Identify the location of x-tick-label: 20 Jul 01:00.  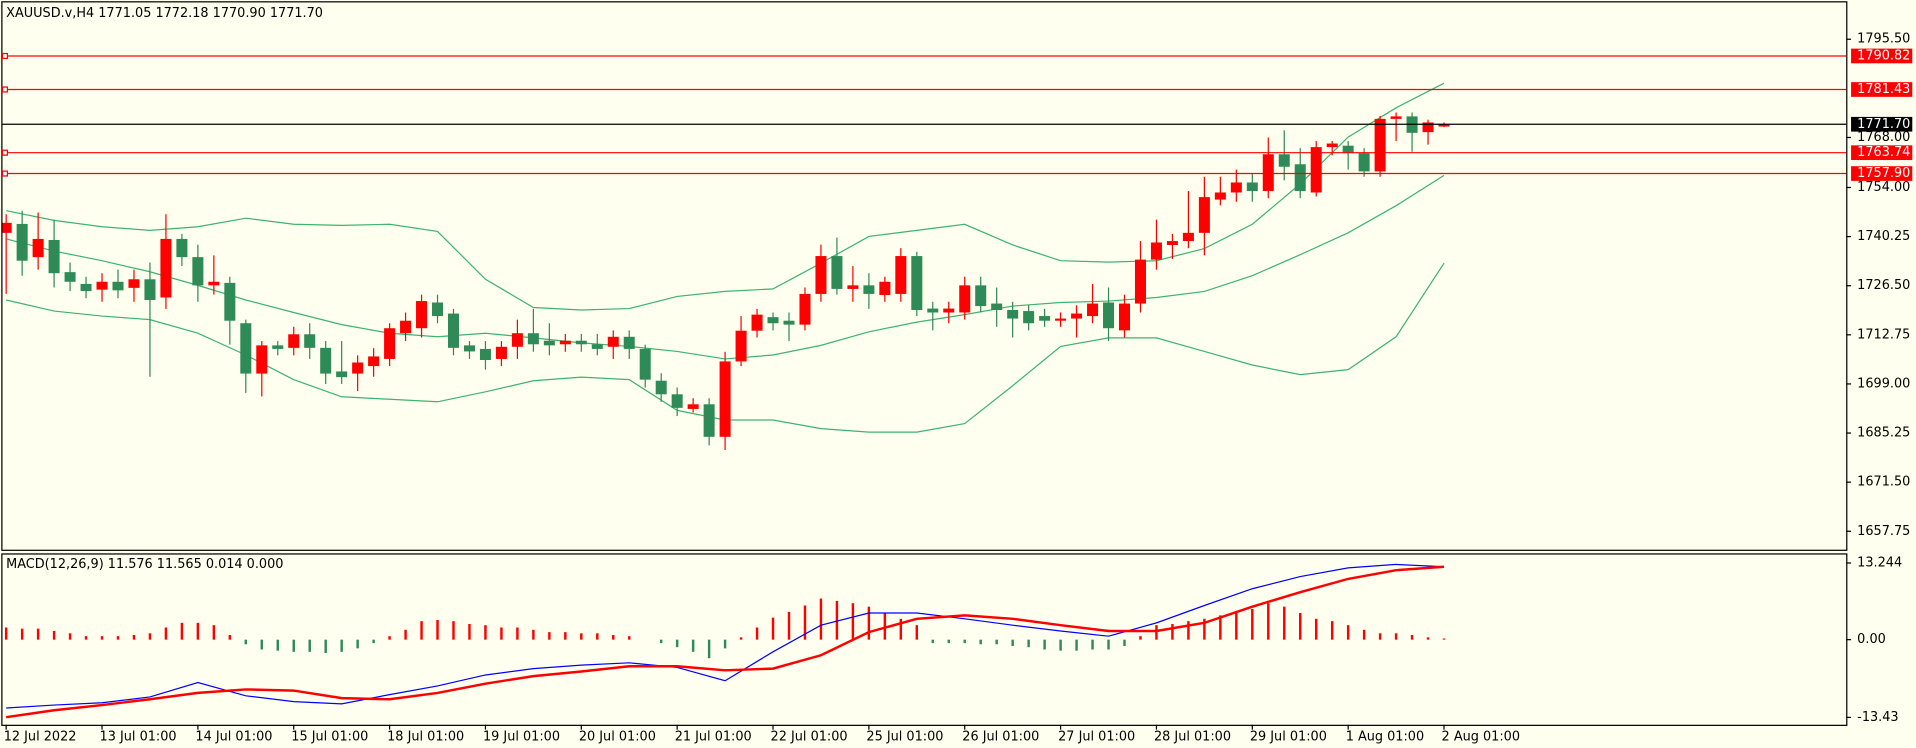
(617, 736).